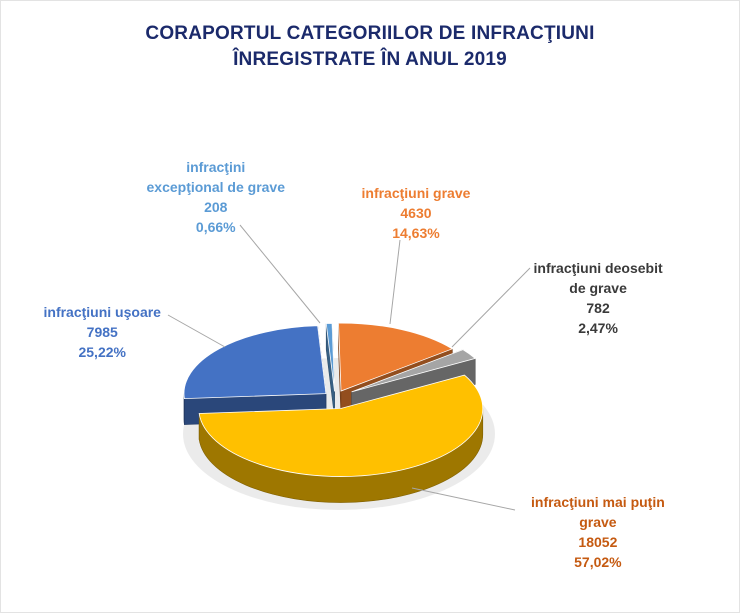 This screenshot has height=613, width=740. Describe the element at coordinates (216, 207) in the screenshot. I see `data-label-4-value: 208` at that location.